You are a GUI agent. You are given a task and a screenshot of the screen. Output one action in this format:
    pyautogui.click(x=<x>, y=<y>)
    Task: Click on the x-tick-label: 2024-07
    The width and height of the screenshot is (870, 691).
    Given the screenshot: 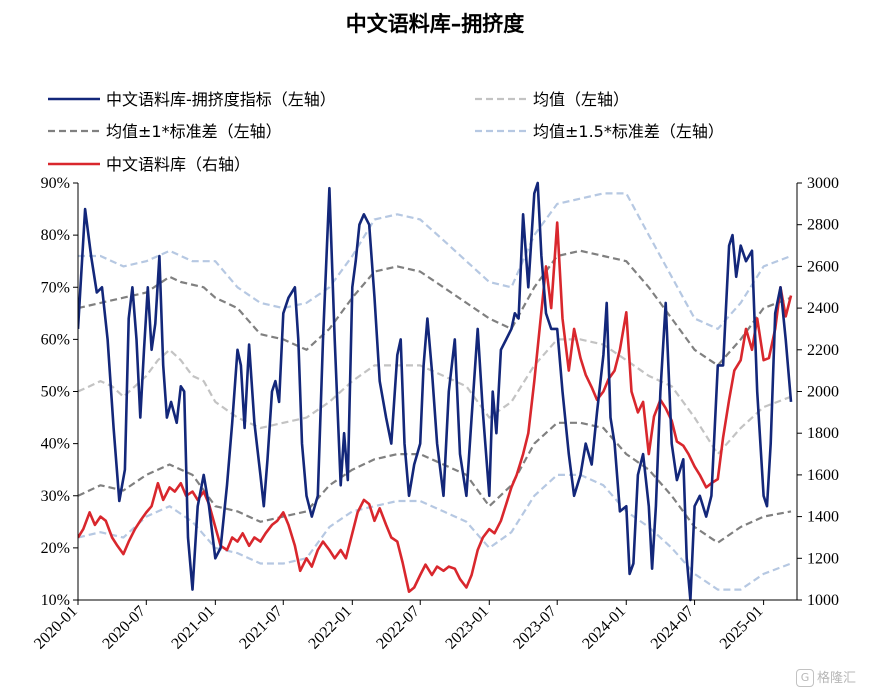 What is the action you would take?
    pyautogui.click(x=673, y=628)
    